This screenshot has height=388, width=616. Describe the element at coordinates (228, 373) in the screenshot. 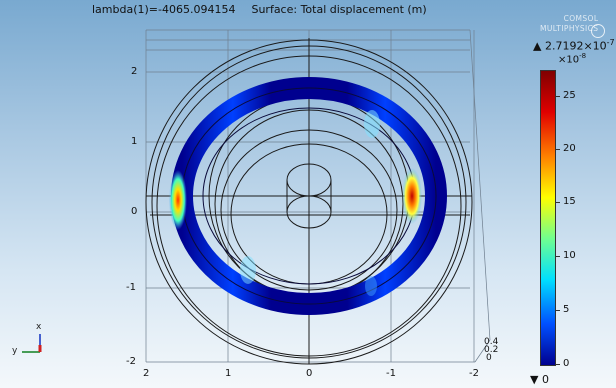

I see `x-tick-label: 1` at that location.